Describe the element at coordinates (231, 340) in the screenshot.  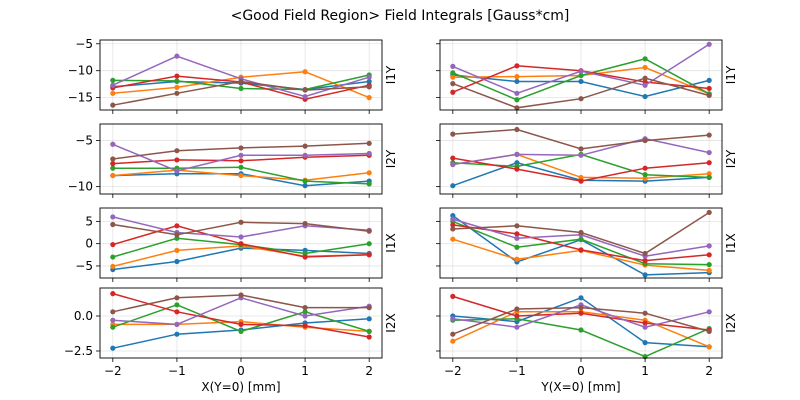
I see `subplot-i2x-x: −2 −1 0 1 2 −2.5 0.0 I2X X(Y=0) [mm]` at that location.